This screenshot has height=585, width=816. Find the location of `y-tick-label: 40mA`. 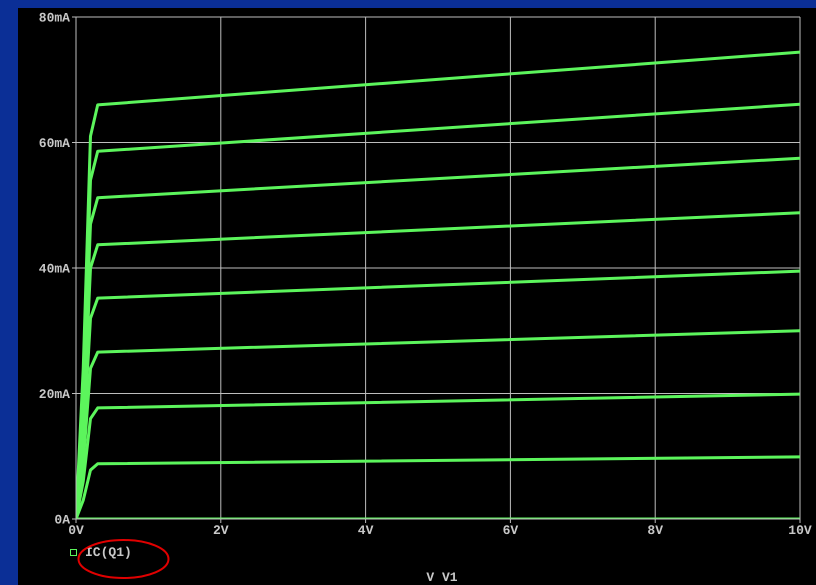

y-tick-label: 40mA is located at coordinates (54, 269).